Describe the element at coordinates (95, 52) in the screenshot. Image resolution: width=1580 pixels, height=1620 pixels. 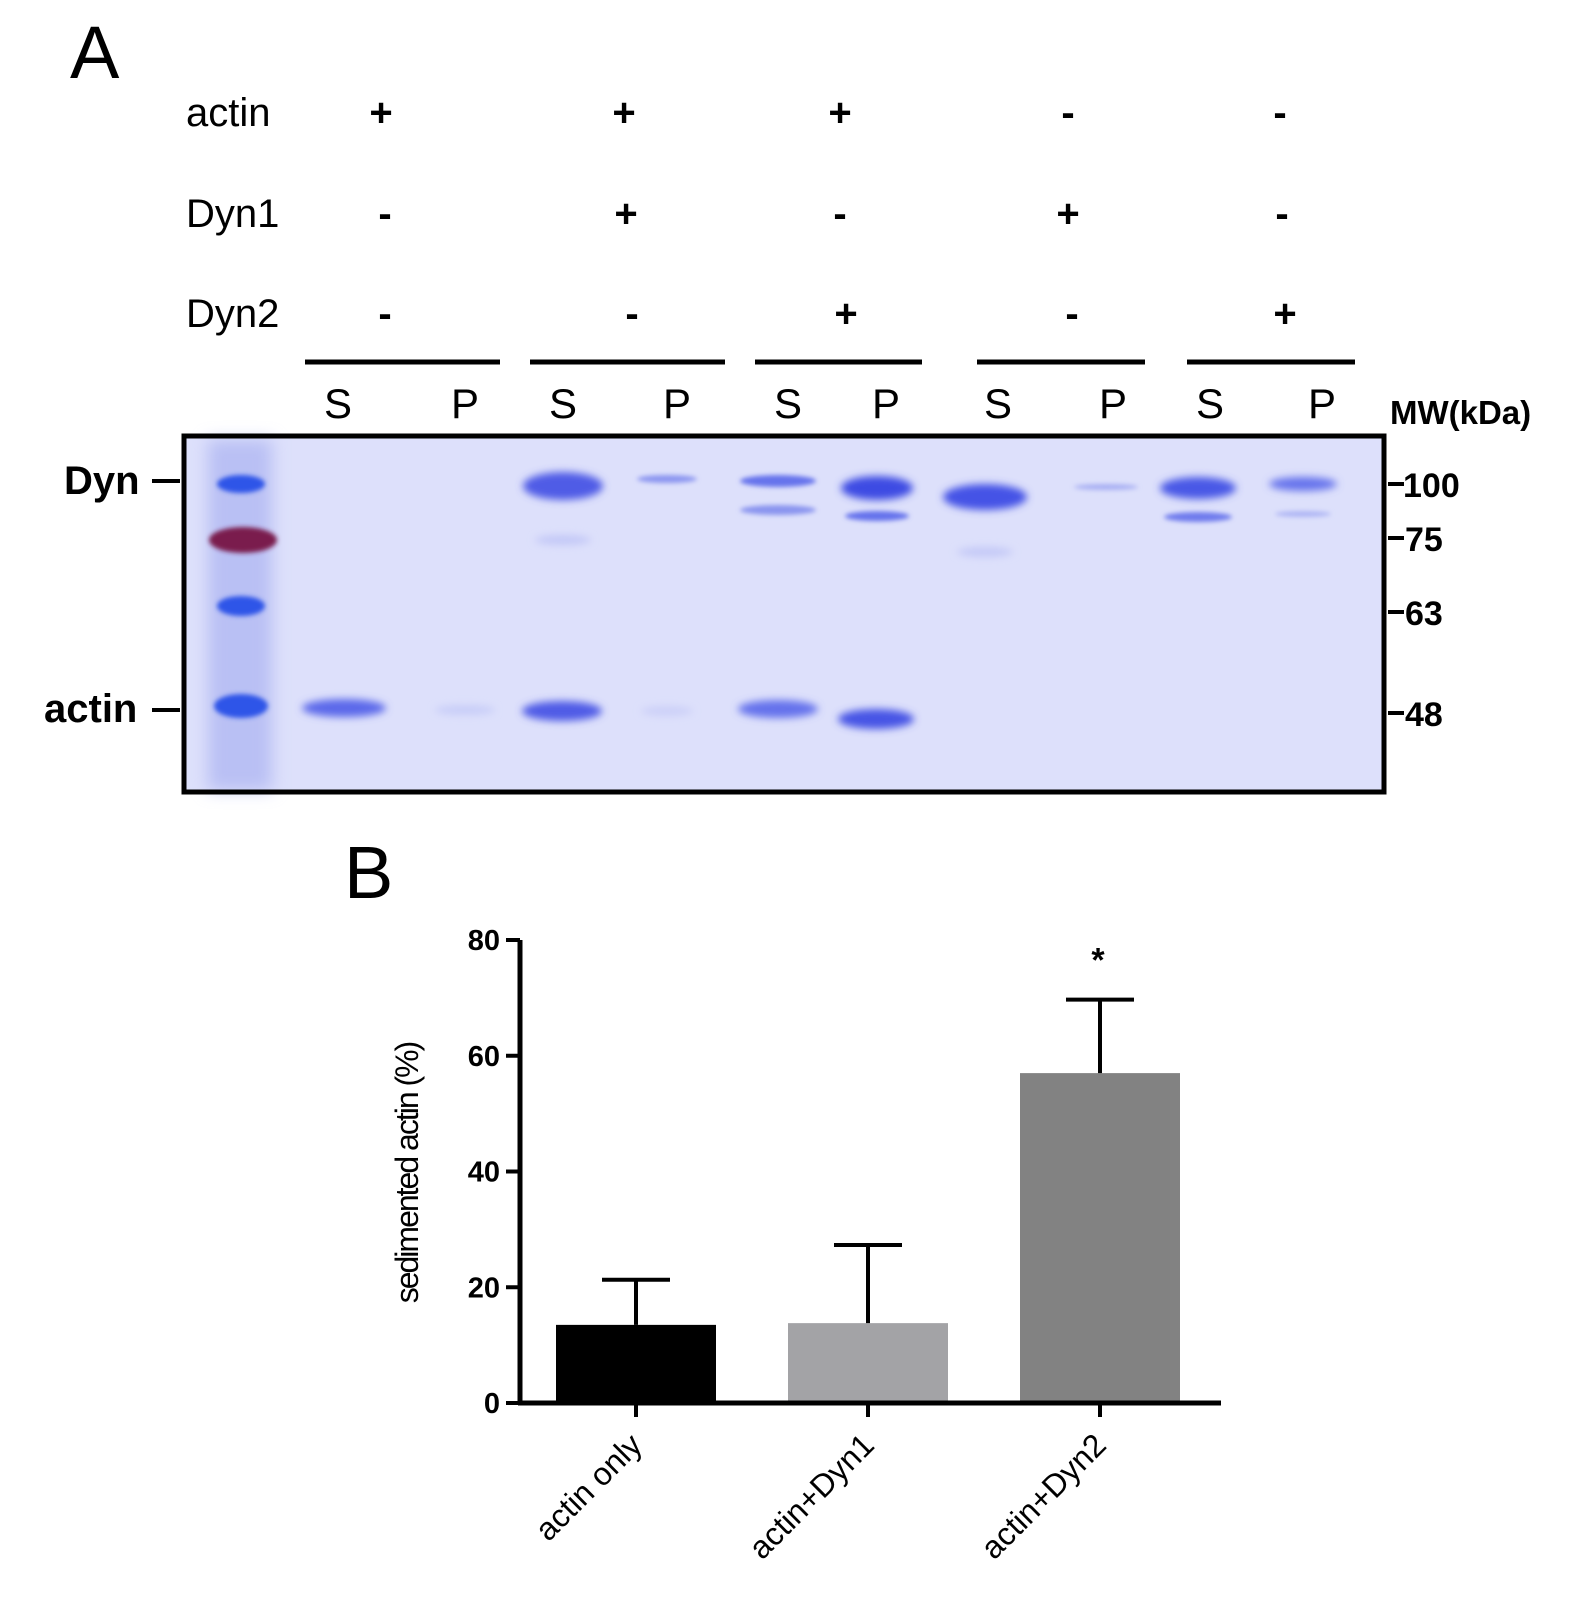
I see `panel-a-label: A` at that location.